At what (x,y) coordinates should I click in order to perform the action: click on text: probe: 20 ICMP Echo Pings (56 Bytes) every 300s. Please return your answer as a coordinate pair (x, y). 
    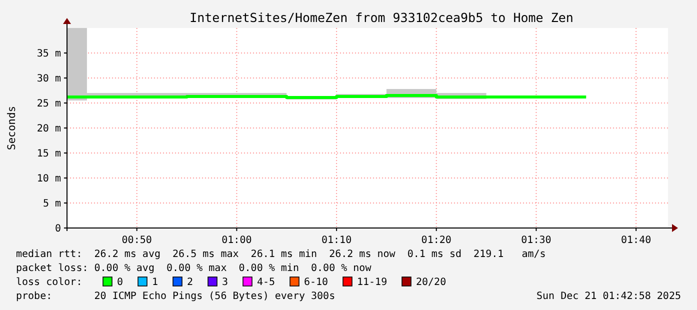
    Looking at the image, I should click on (176, 296).